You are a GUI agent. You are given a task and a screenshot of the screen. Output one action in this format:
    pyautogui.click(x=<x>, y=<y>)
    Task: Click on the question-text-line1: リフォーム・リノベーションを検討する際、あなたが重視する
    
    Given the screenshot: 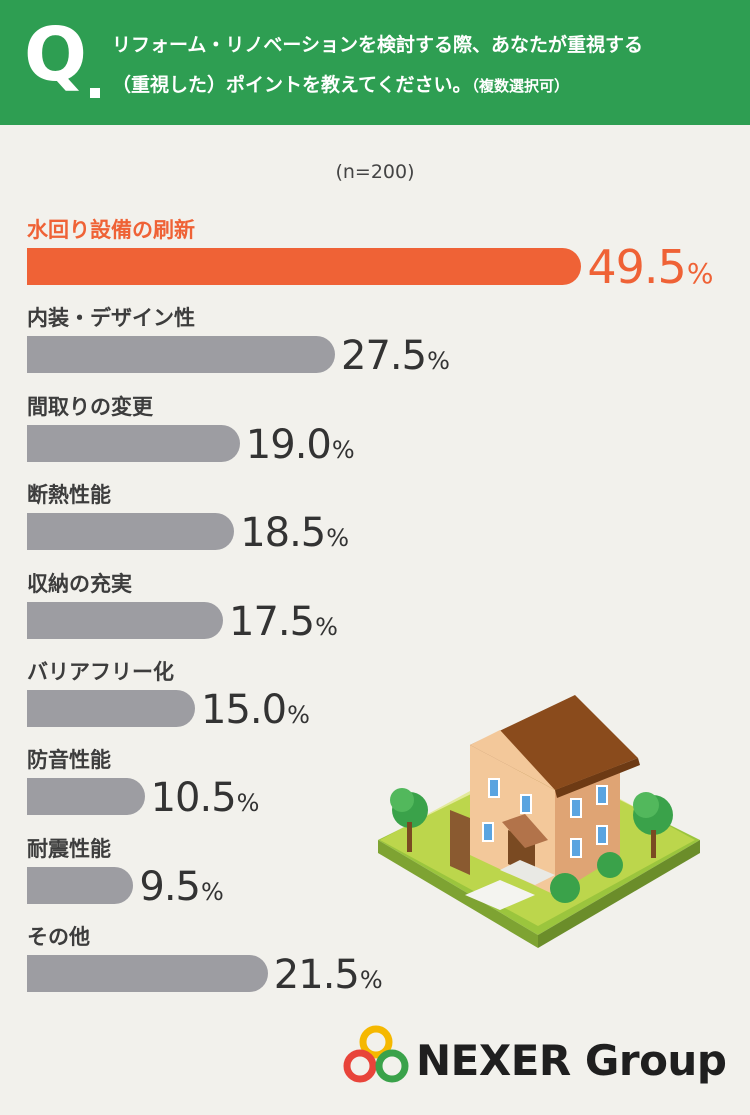 What is the action you would take?
    pyautogui.click(x=378, y=45)
    